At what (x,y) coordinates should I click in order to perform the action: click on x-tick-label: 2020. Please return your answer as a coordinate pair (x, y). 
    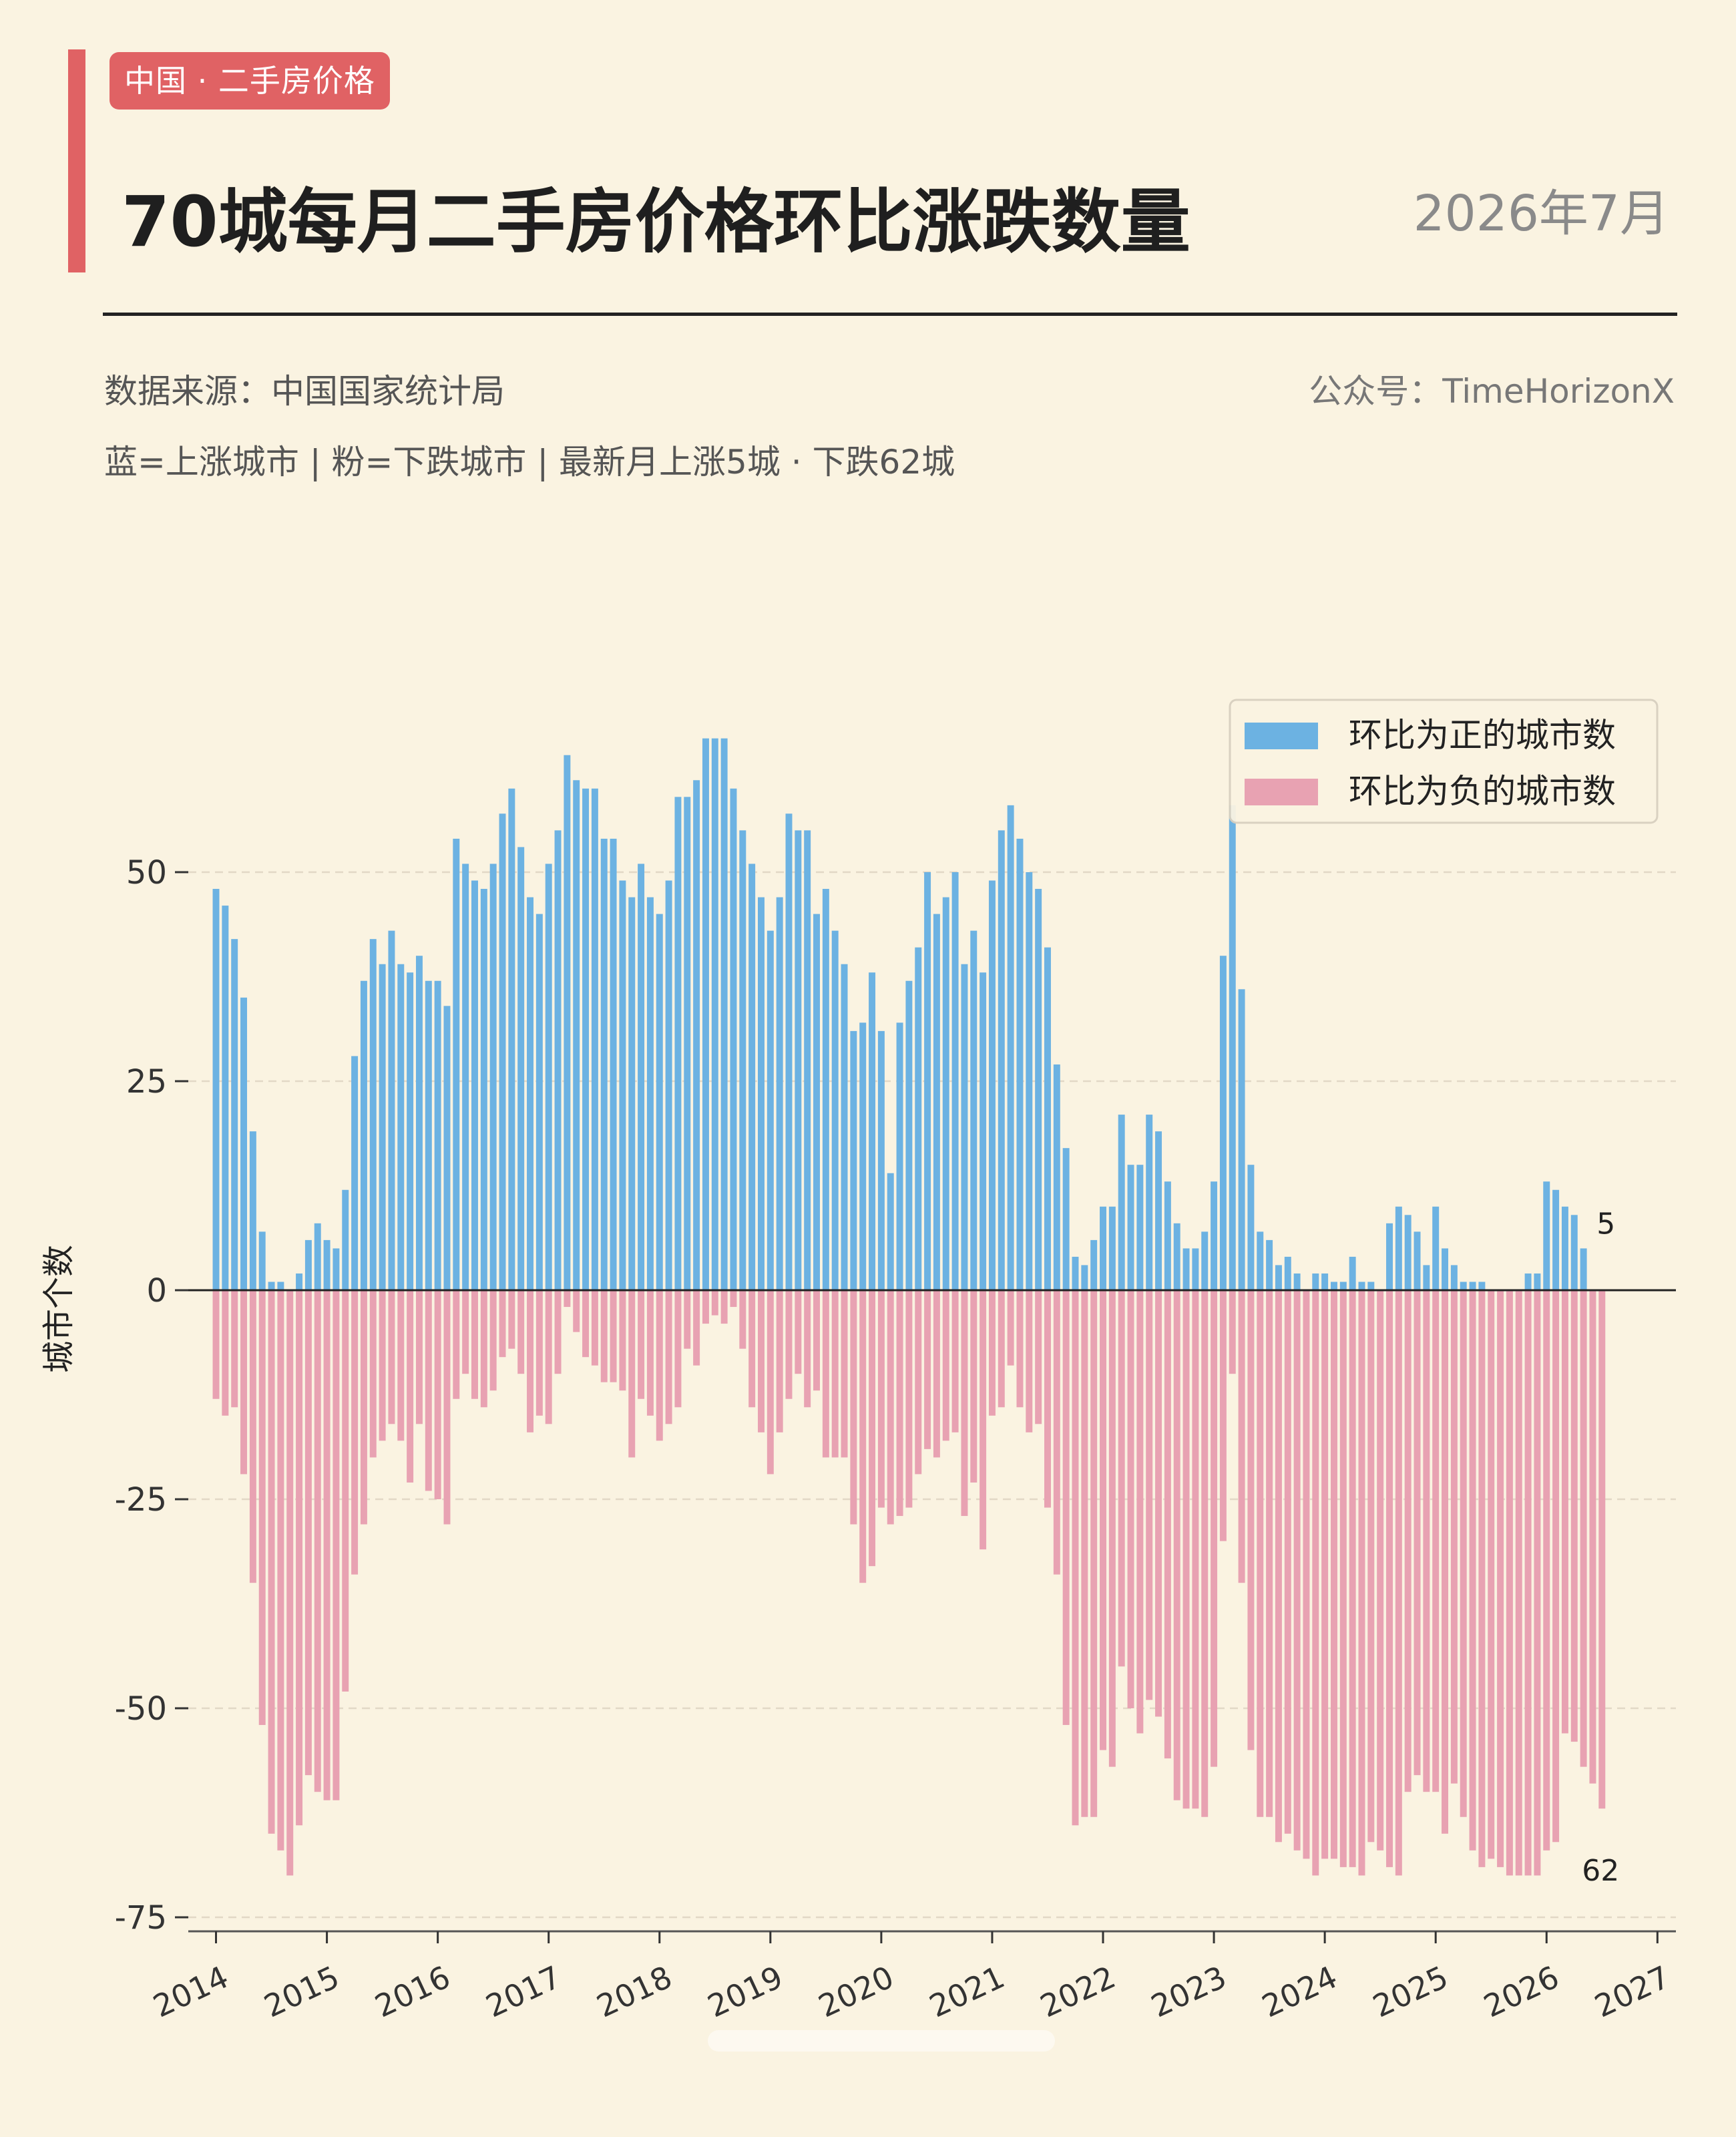
    Looking at the image, I should click on (856, 1991).